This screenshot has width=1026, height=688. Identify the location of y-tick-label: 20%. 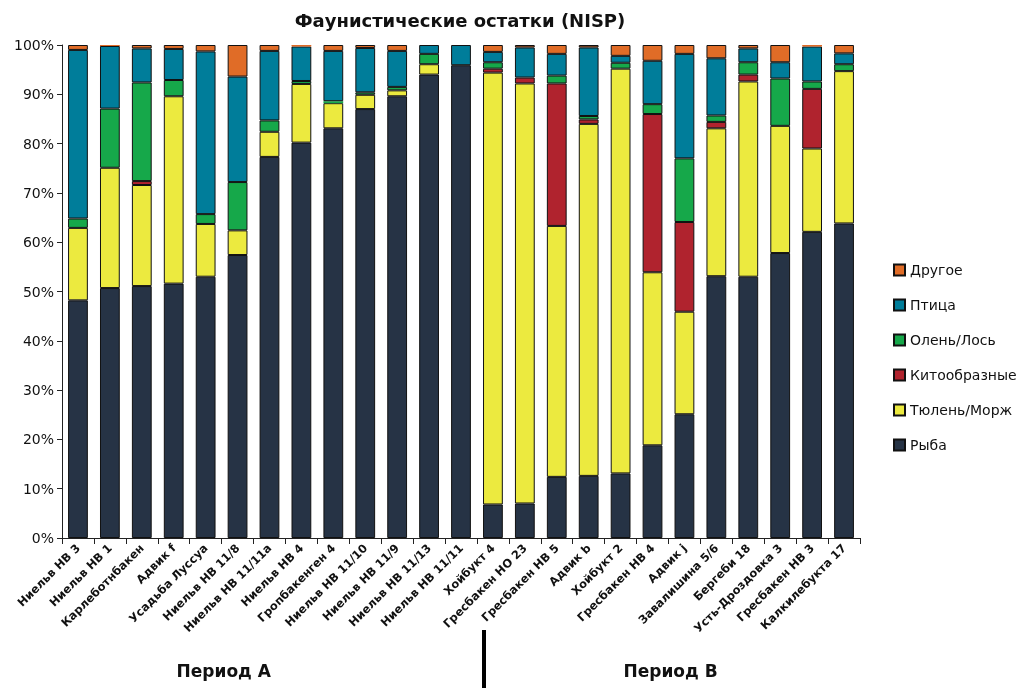
(38, 439).